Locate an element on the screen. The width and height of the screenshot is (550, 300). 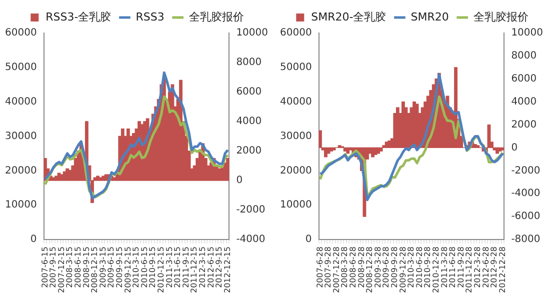
x-tick-label: 2012-6-15 is located at coordinates (211, 267).